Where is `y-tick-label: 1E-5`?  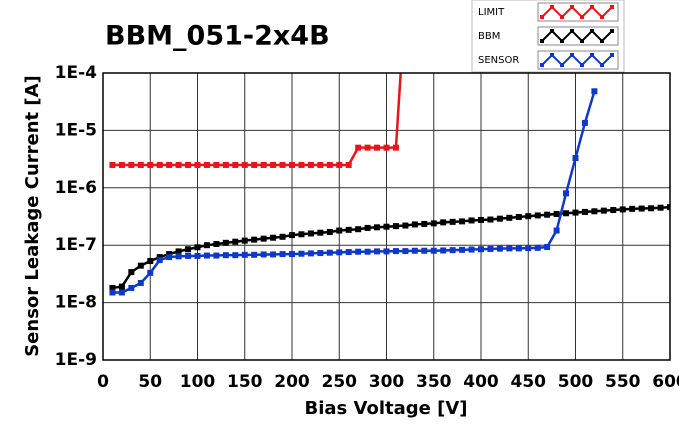 y-tick-label: 1E-5 is located at coordinates (76, 130).